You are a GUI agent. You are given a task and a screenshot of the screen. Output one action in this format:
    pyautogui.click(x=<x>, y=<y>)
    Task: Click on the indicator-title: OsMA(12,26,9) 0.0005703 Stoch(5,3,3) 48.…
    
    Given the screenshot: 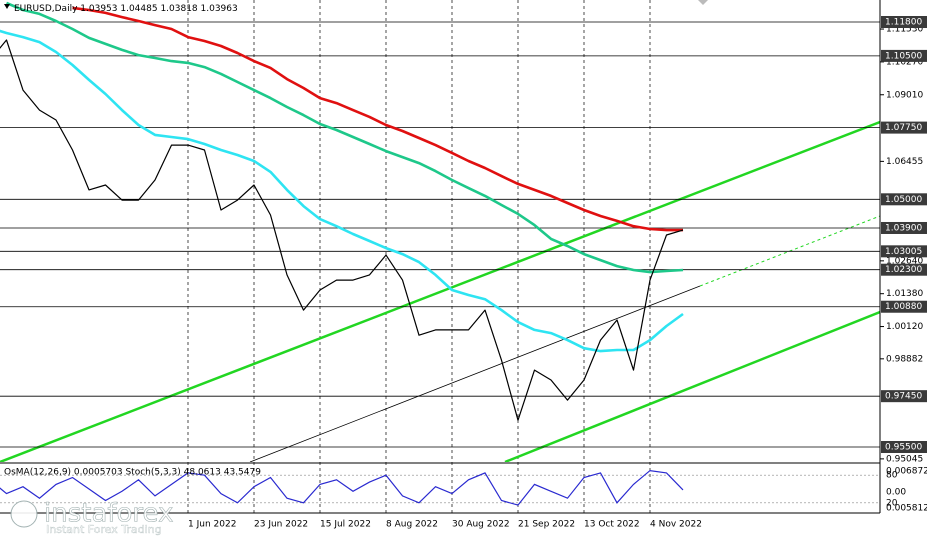 What is the action you would take?
    pyautogui.click(x=132, y=473)
    